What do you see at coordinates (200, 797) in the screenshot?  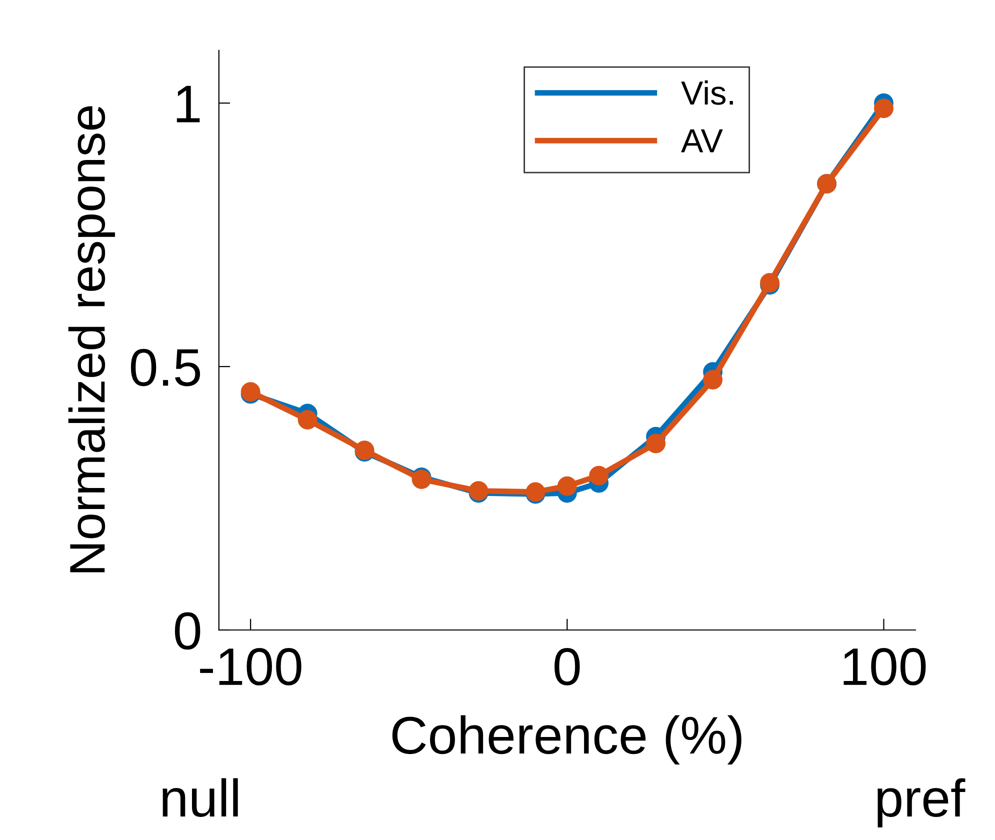 I see `text: null` at bounding box center [200, 797].